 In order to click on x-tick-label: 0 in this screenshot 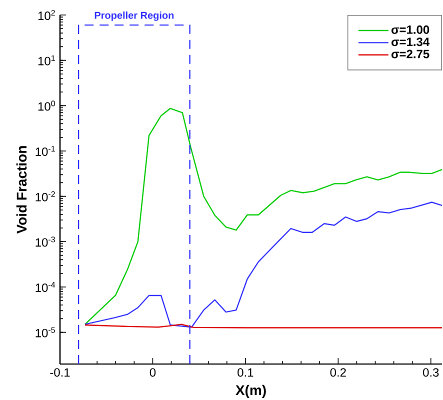, I will do `click(153, 372)`.